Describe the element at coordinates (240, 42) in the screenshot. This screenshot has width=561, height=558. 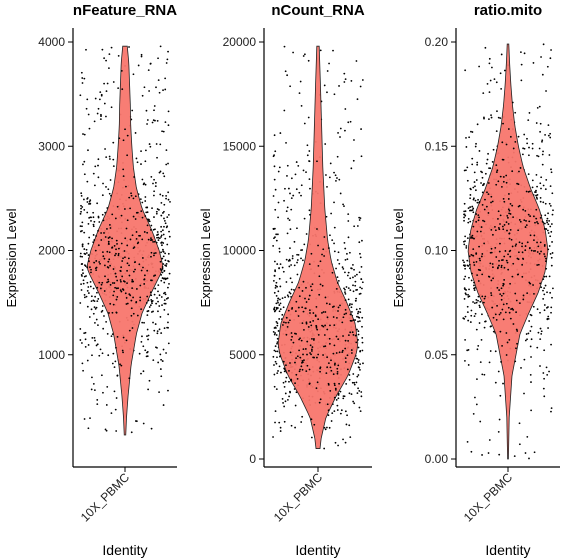
I see `y-tick-label: 20000` at that location.